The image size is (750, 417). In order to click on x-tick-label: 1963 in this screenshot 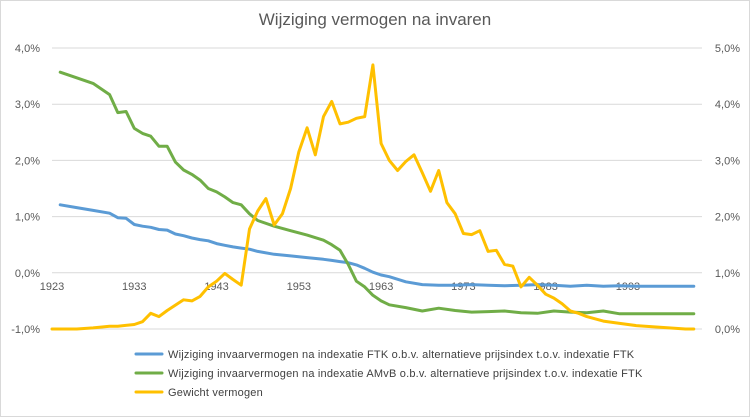, I will do `click(381, 287)`.